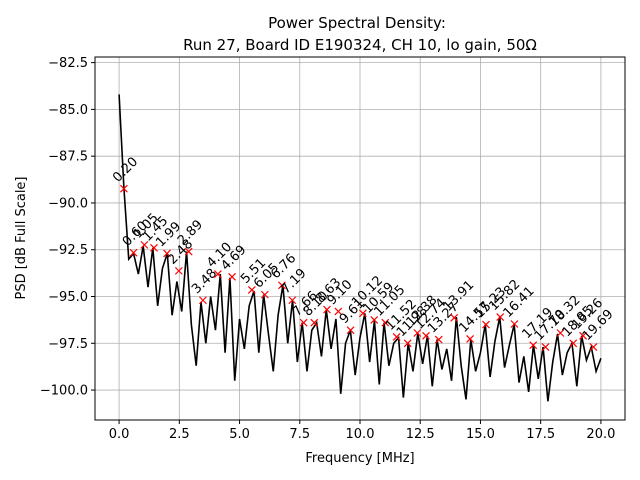 Image resolution: width=640 pixels, height=480 pixels. Describe the element at coordinates (68, 63) in the screenshot. I see `y-tick-label: −82.5` at that location.